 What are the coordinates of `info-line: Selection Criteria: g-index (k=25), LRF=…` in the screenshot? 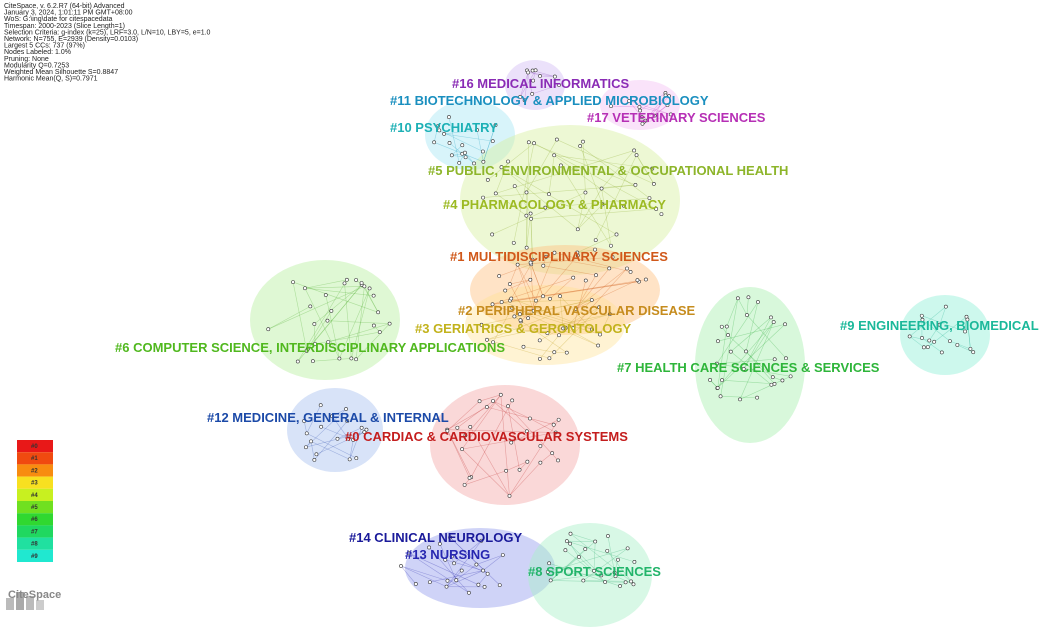 It's located at (107, 32).